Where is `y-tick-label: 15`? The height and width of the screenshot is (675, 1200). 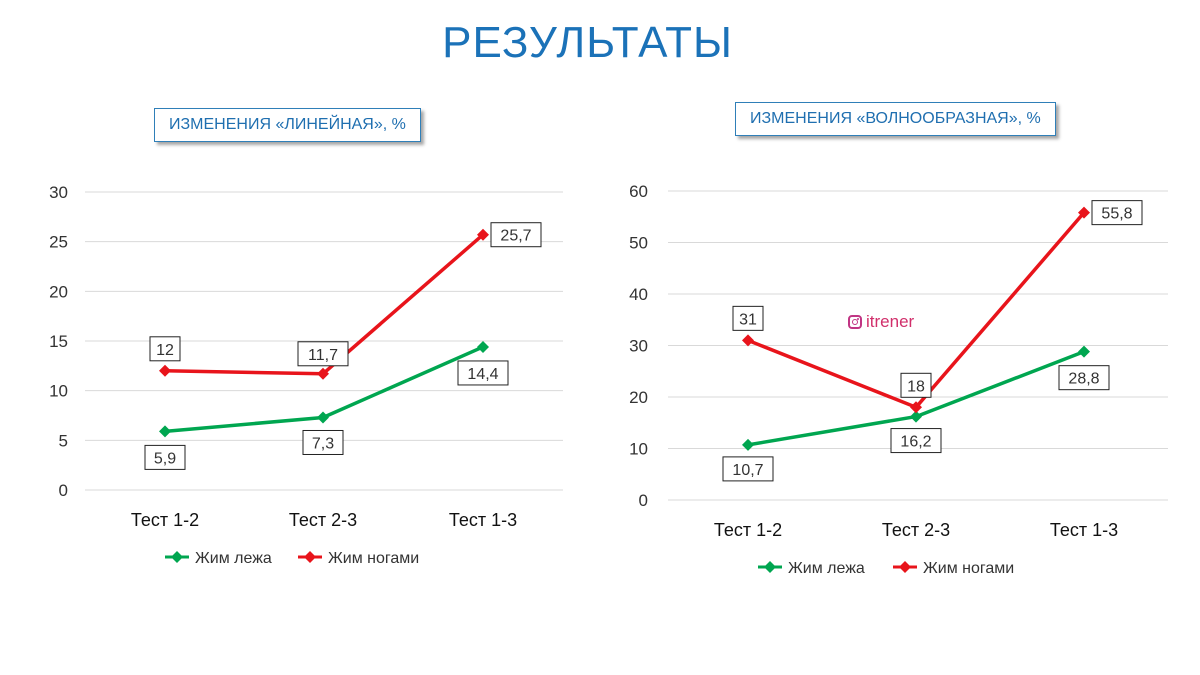 y-tick-label: 15 is located at coordinates (58, 341).